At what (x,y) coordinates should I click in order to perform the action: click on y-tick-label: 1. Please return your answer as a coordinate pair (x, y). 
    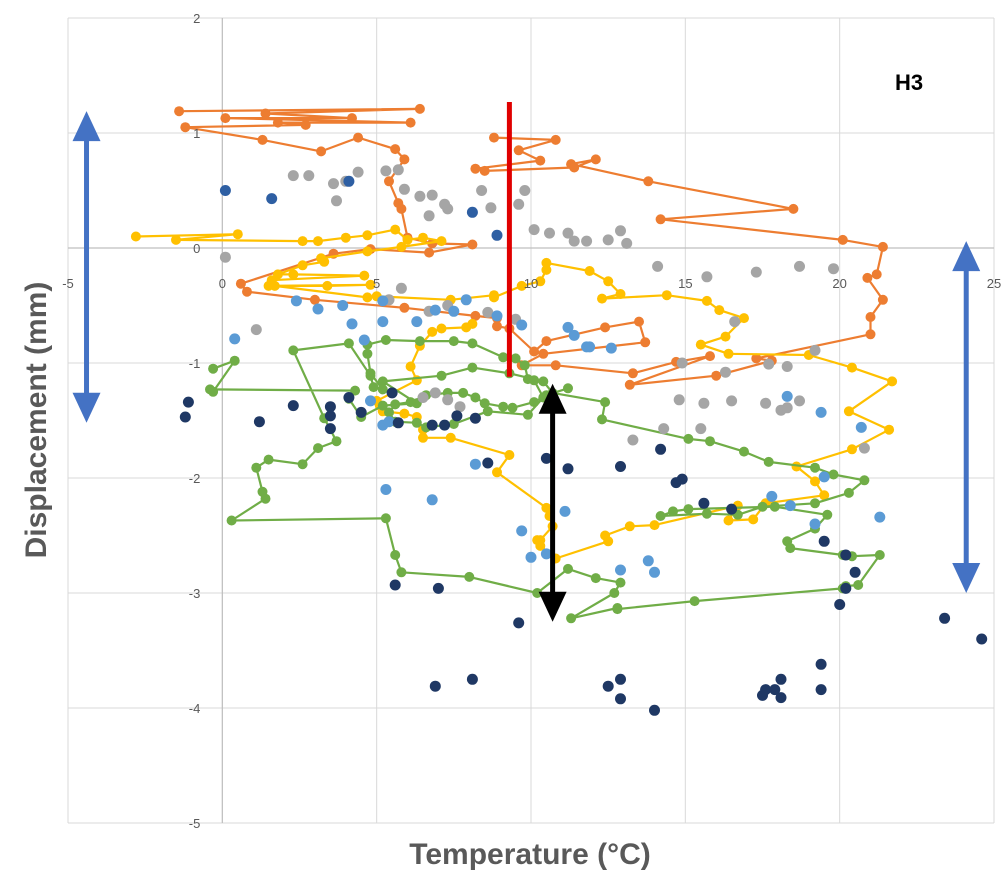
    Looking at the image, I should click on (196, 133).